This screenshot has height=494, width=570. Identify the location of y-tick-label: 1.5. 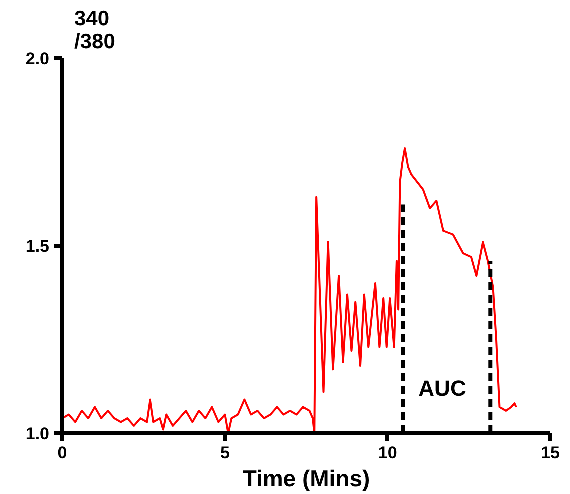
(38, 246).